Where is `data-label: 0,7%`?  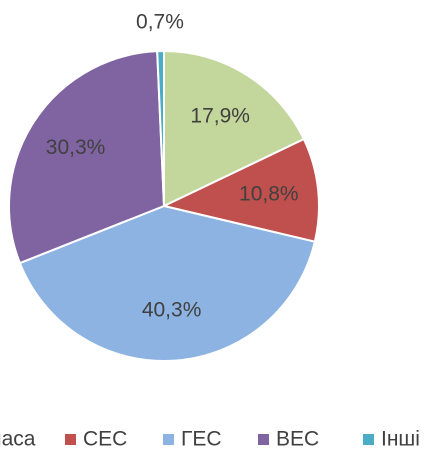 data-label: 0,7% is located at coordinates (160, 22).